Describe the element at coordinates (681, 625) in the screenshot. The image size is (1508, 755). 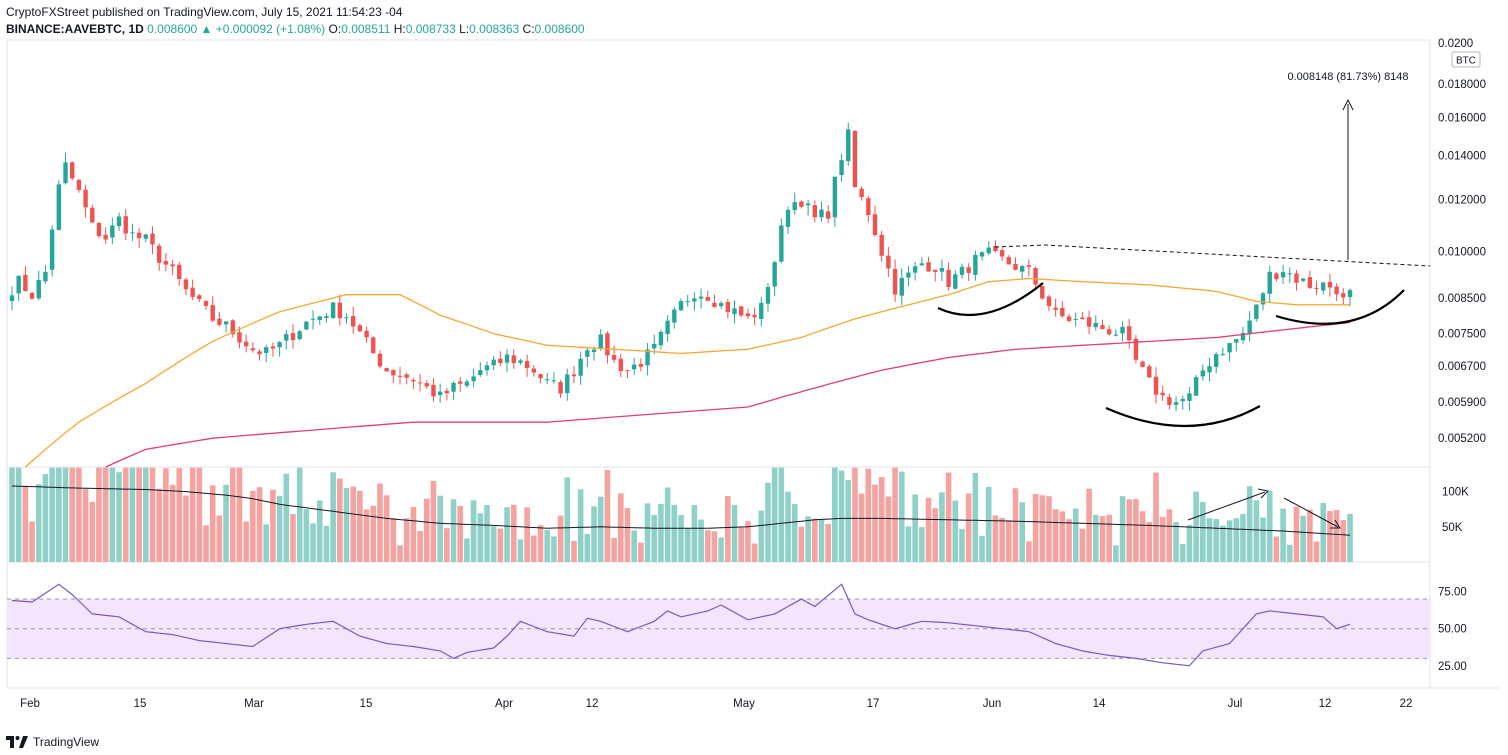
I see `rsi-line` at that location.